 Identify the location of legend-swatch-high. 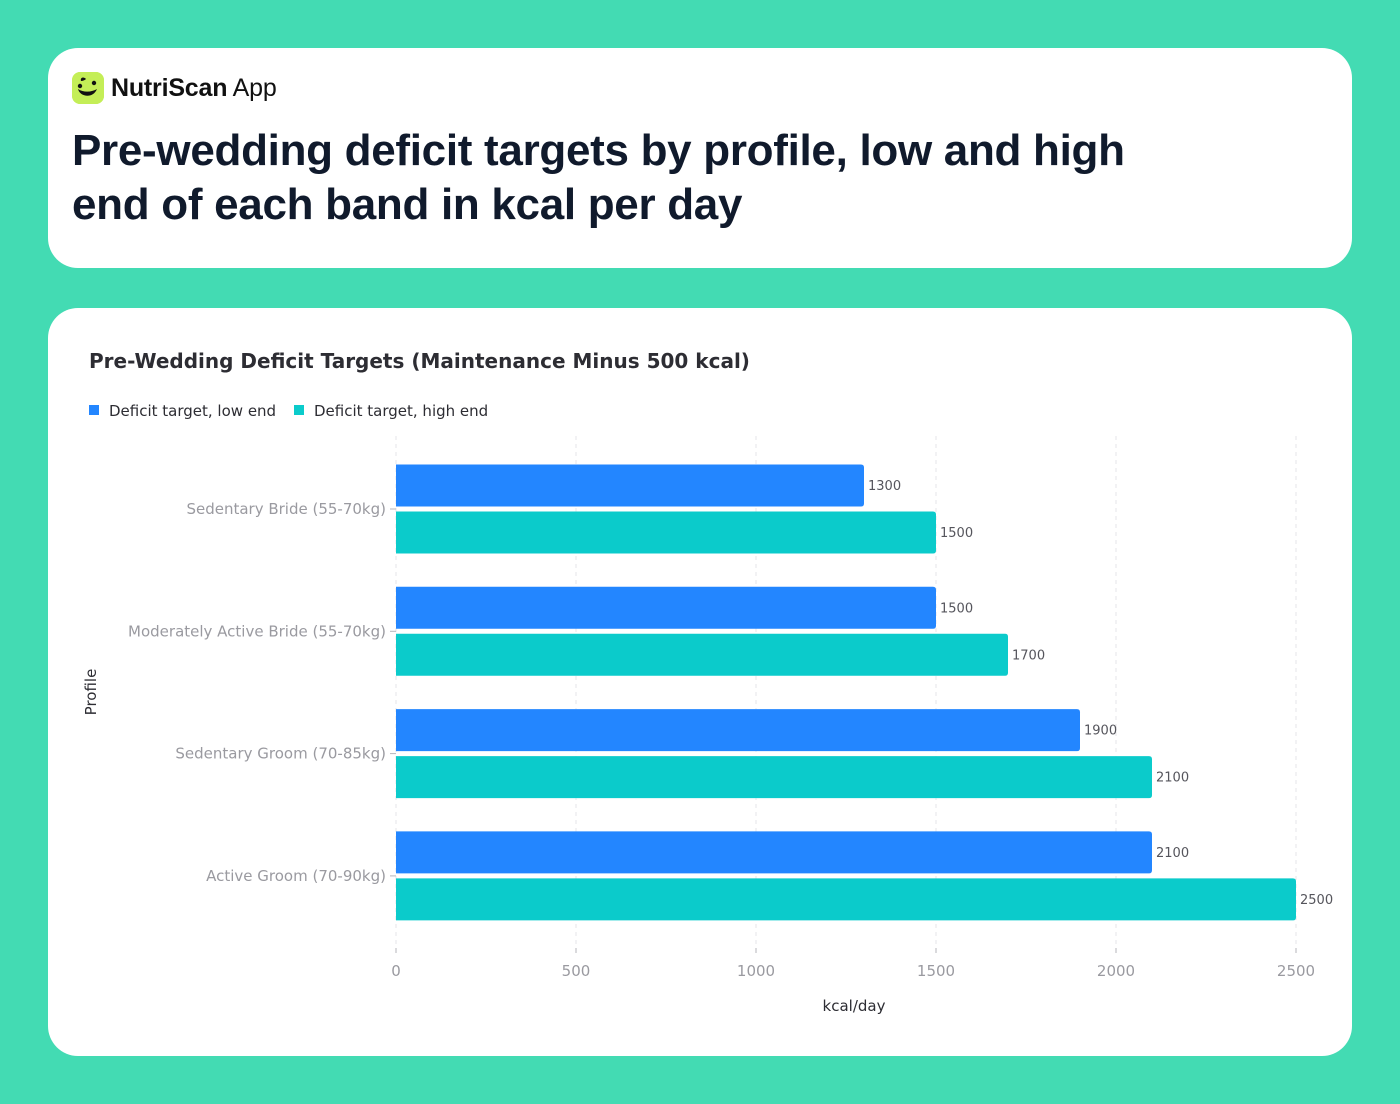
(299, 410).